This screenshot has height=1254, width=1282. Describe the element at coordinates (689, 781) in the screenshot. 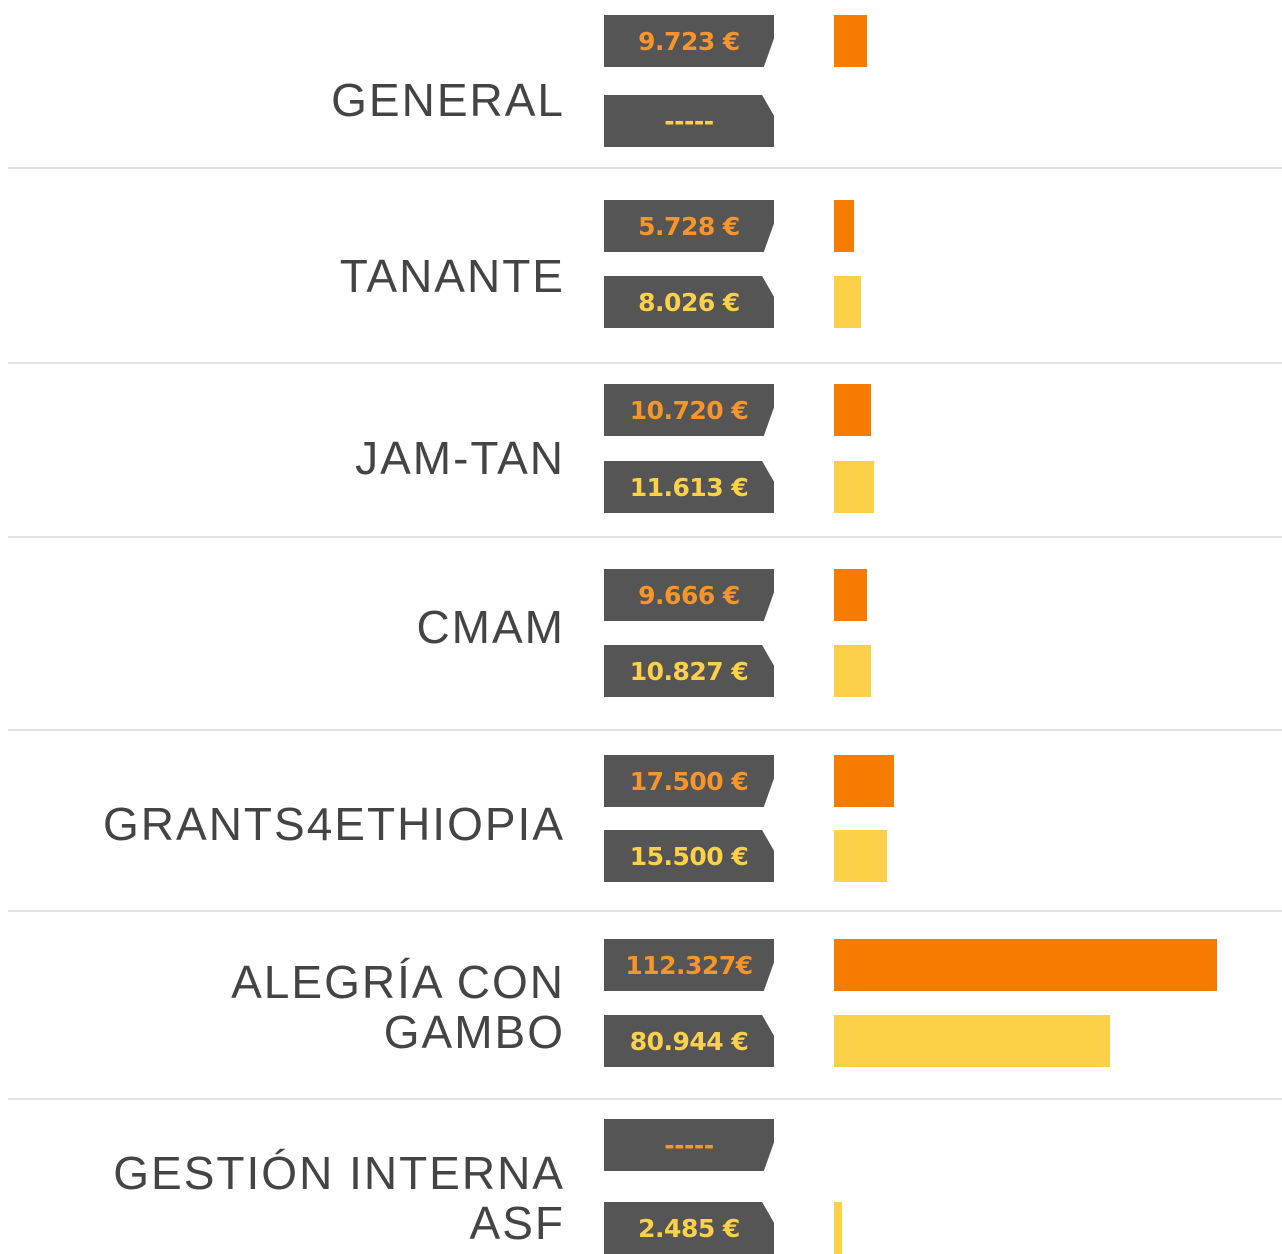

I see `value-label: 17.500 €` at that location.